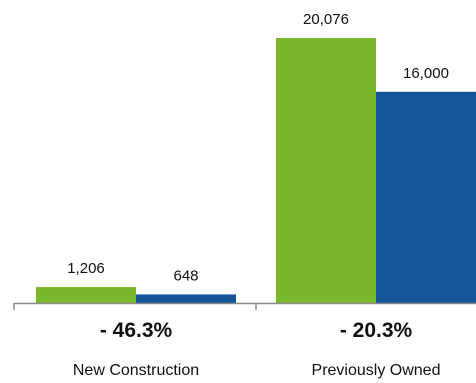 This screenshot has width=476, height=383. Describe the element at coordinates (326, 19) in the screenshot. I see `data-label: 20,076` at that location.